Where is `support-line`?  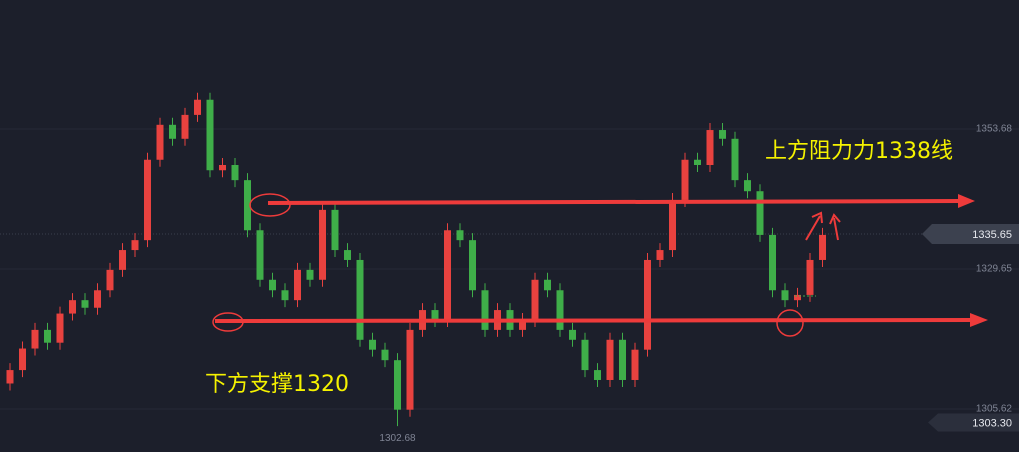
support-line is located at coordinates (593, 320).